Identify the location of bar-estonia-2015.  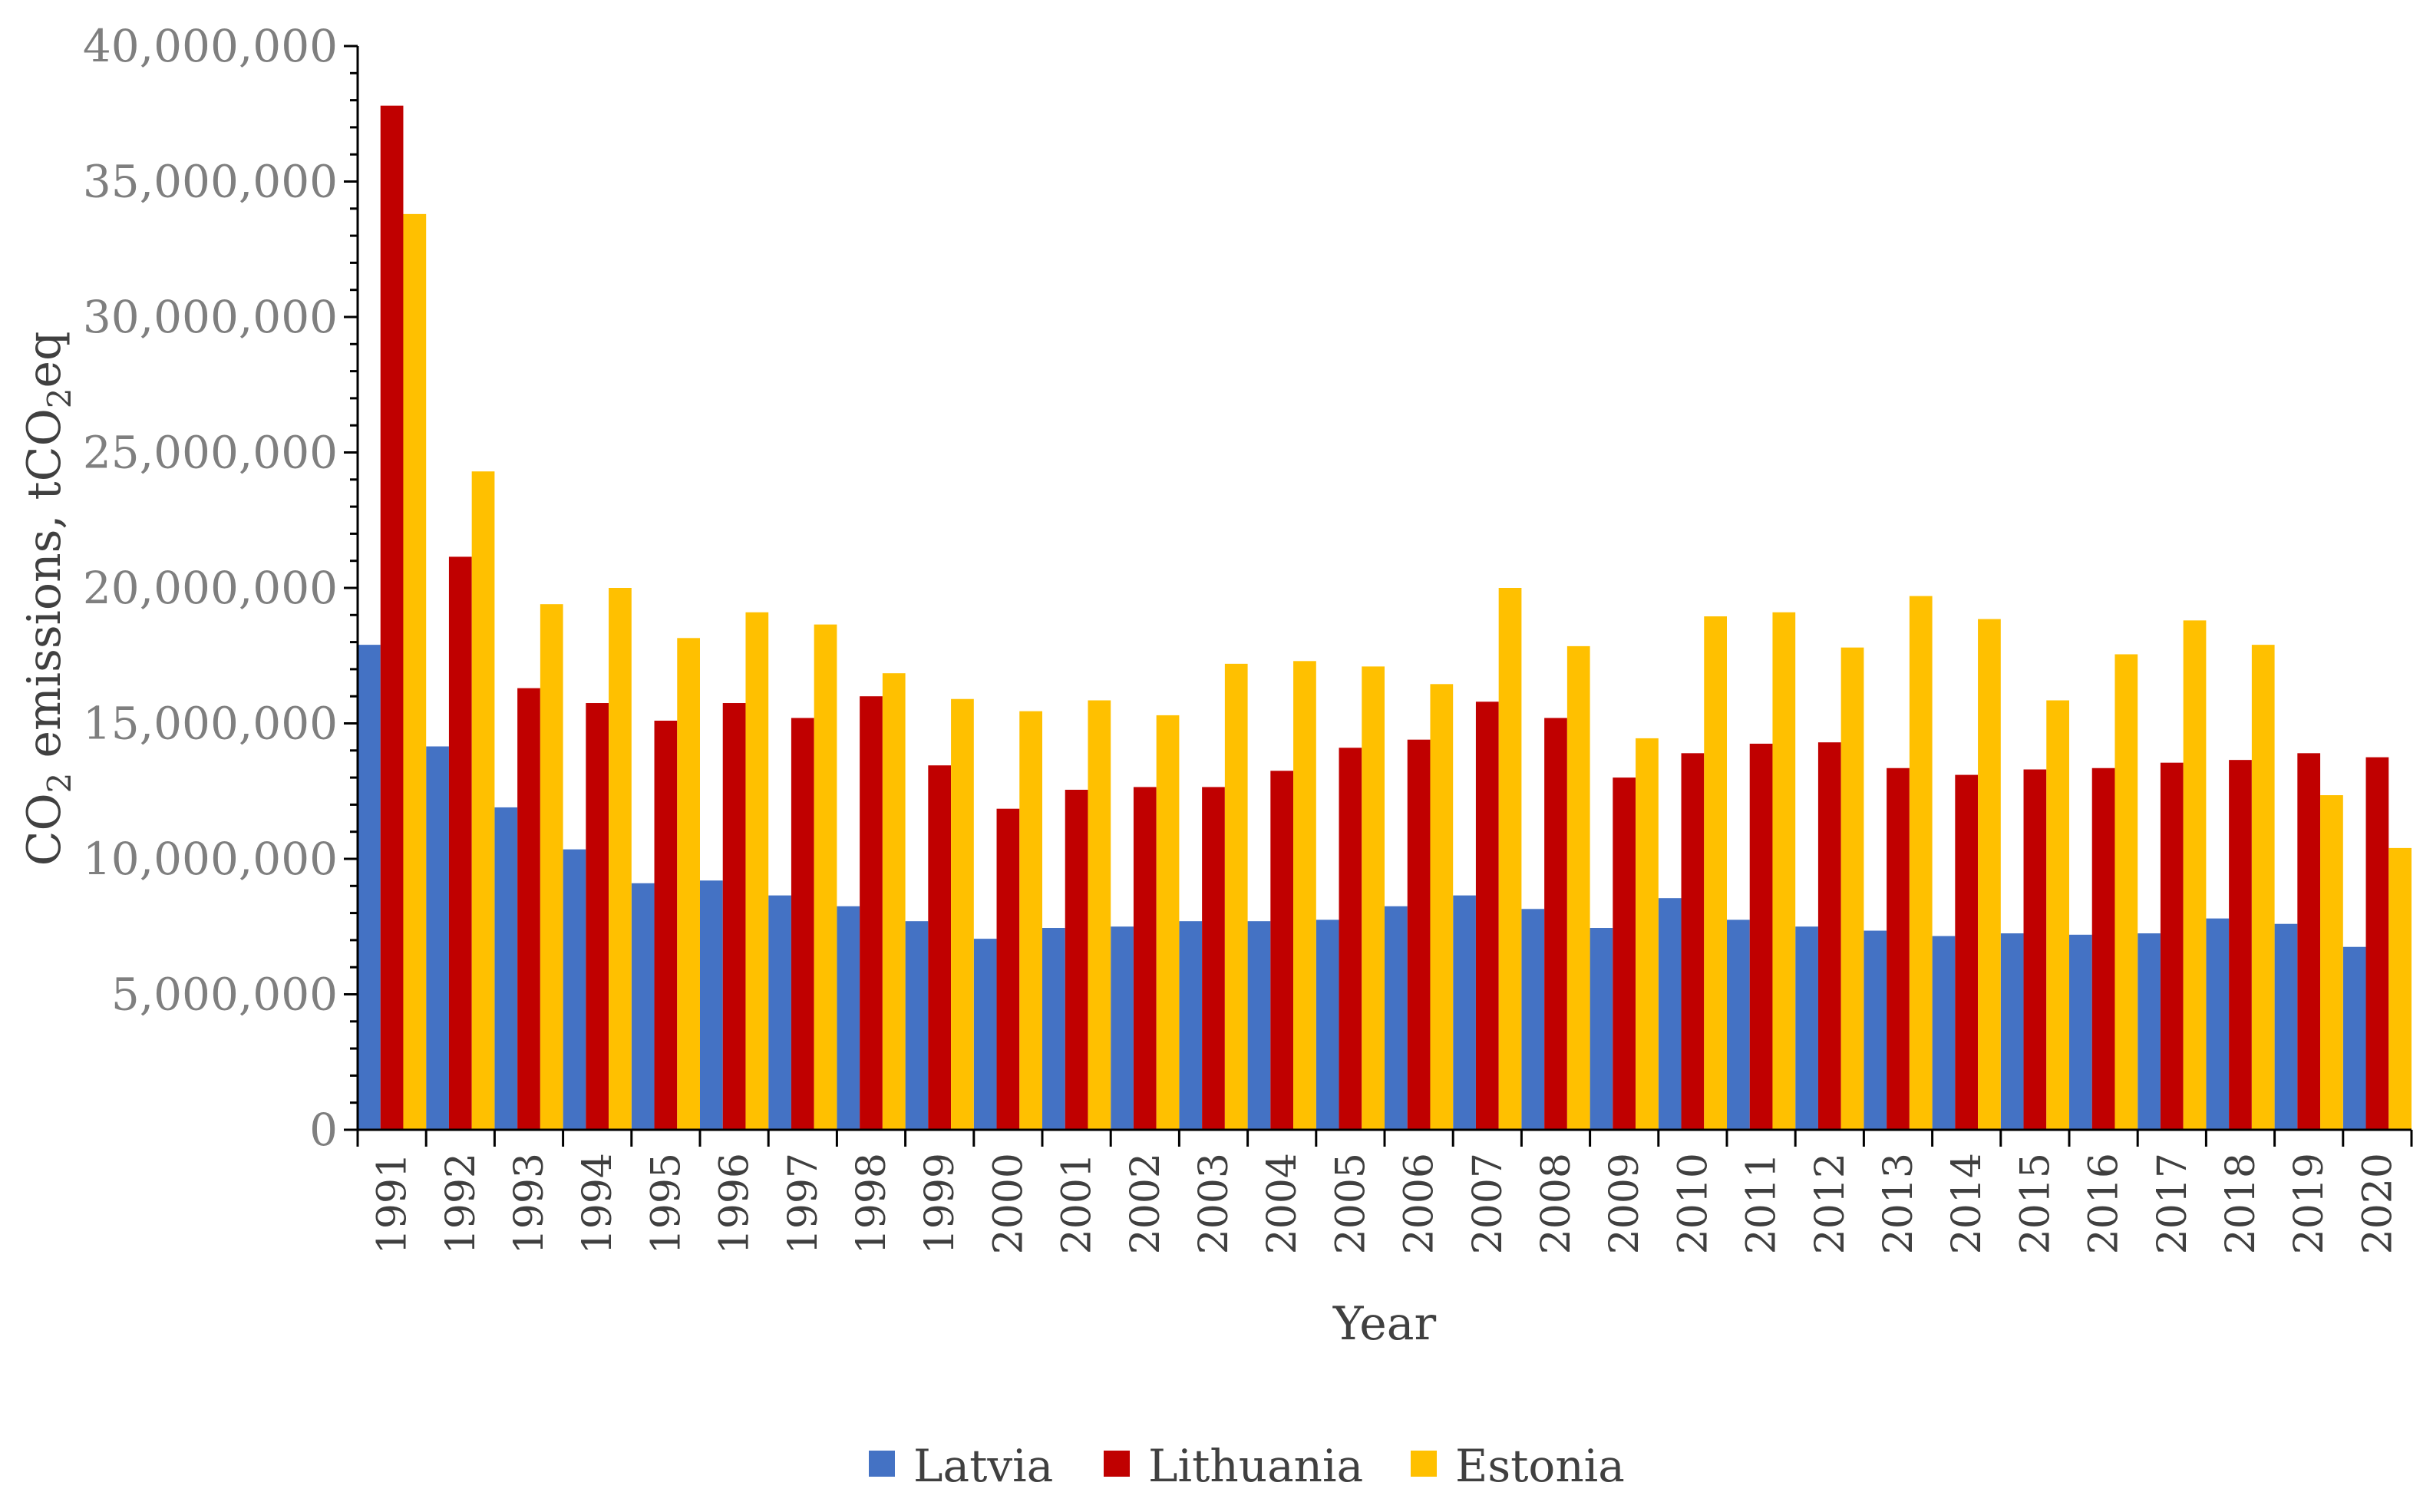
(2057, 915).